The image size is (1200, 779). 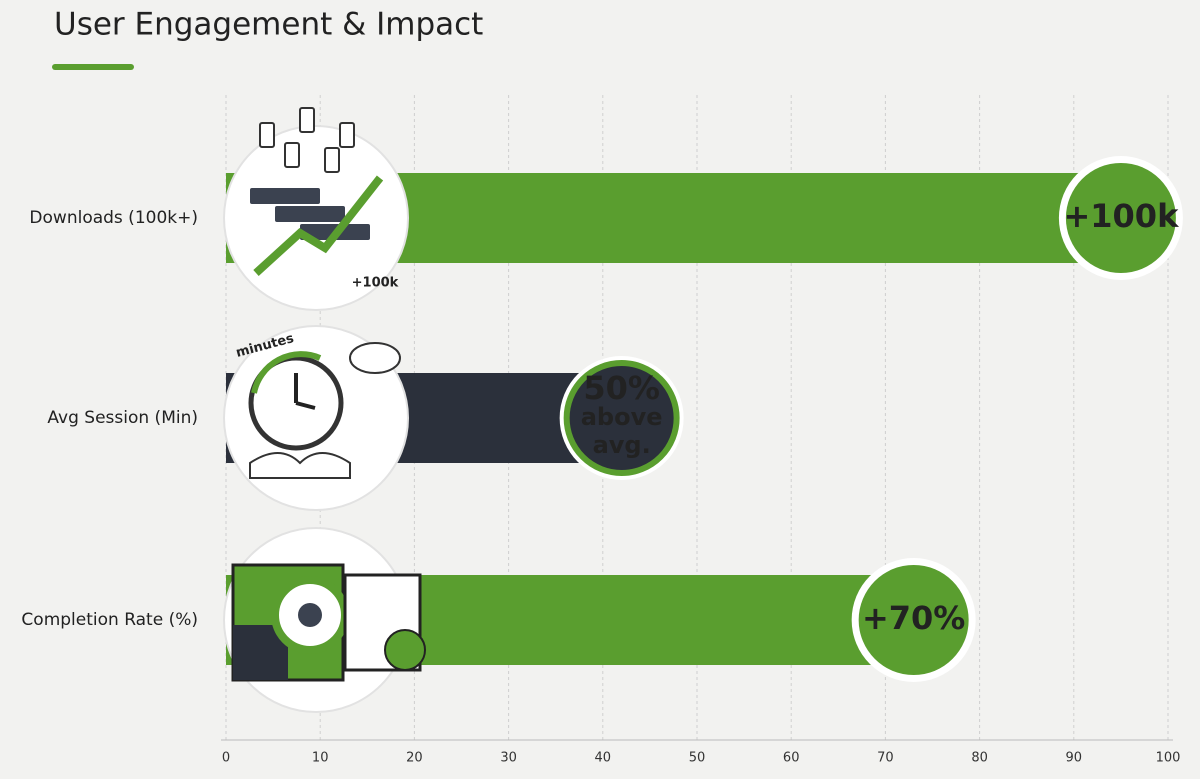 What do you see at coordinates (508, 758) in the screenshot?
I see `x-tick-label: 30` at bounding box center [508, 758].